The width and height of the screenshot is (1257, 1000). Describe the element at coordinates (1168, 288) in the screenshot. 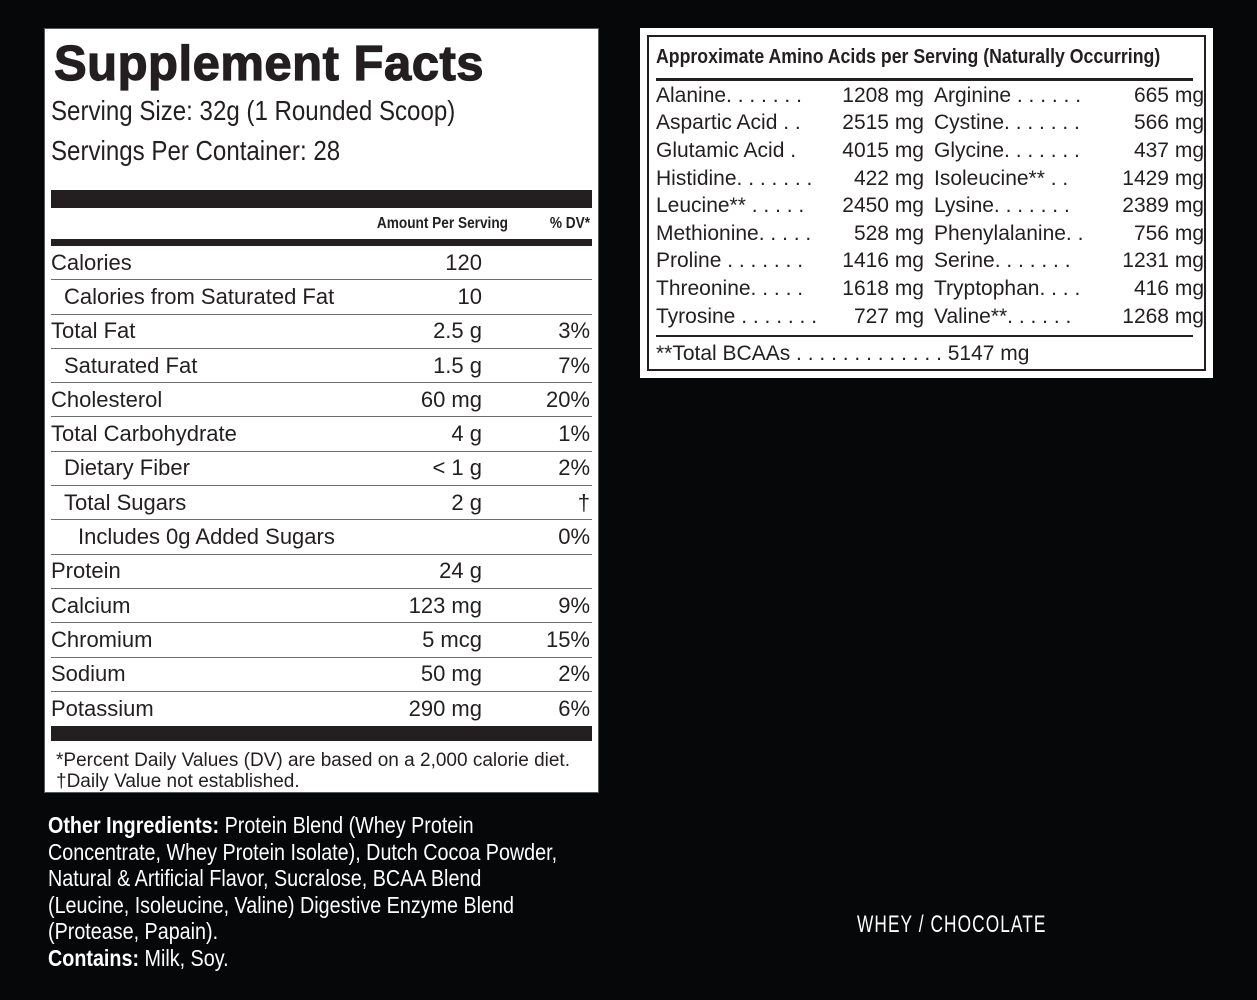

I see `amino-acid-value: 416 mg` at that location.